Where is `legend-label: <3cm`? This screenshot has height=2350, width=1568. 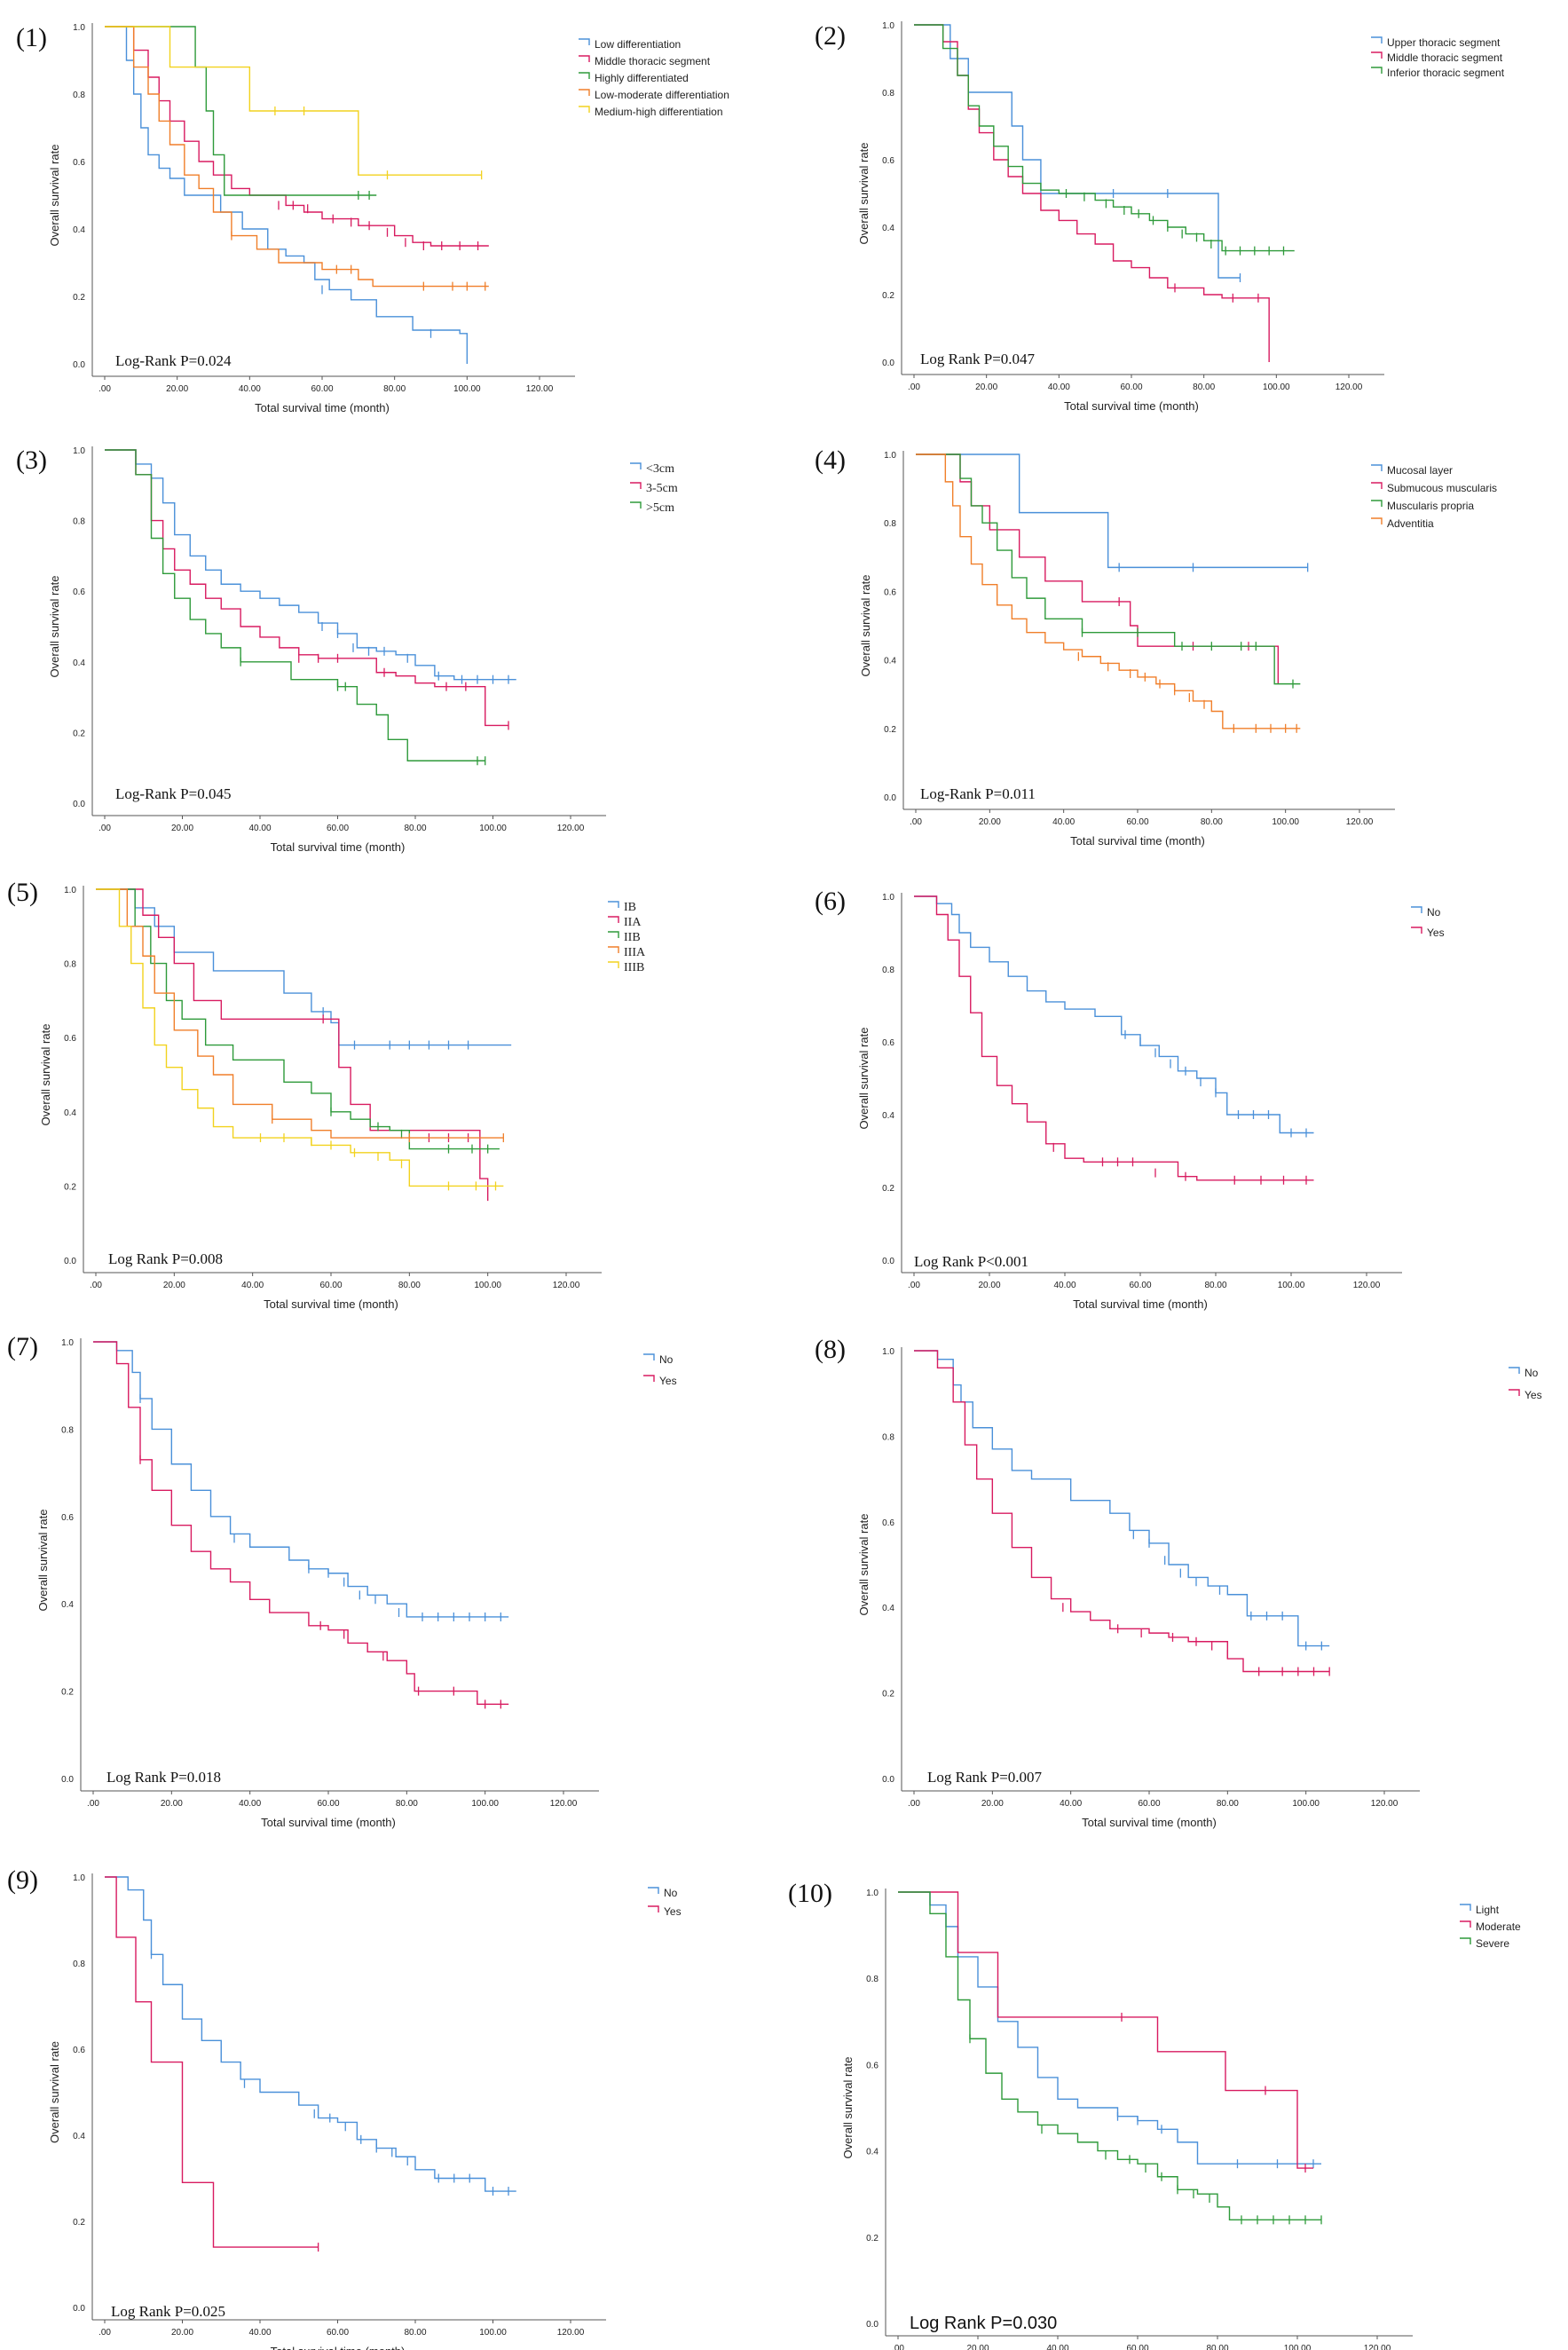
legend-label: <3cm is located at coordinates (660, 469).